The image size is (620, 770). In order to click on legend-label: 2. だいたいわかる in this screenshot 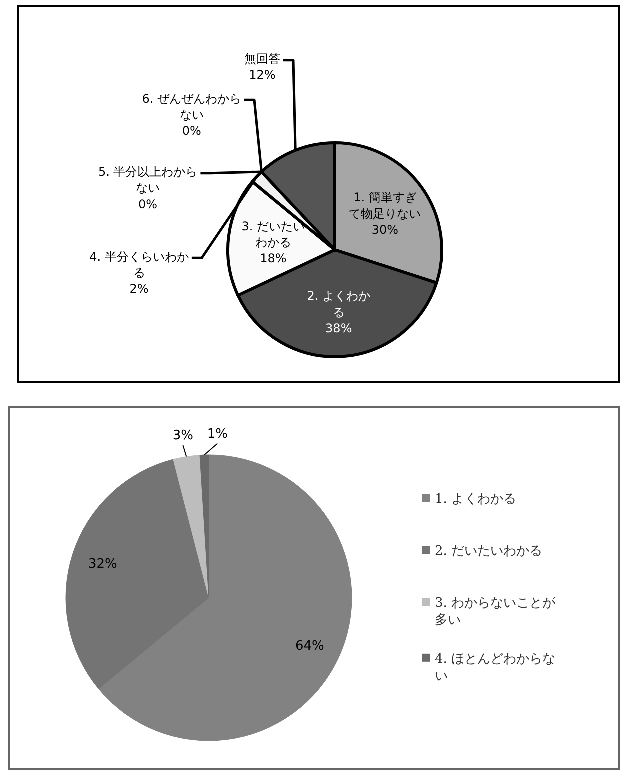, I will do `click(489, 551)`.